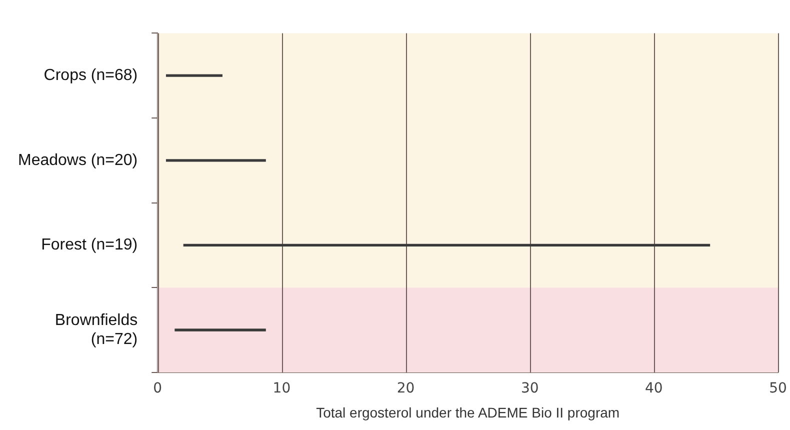 The height and width of the screenshot is (430, 790). What do you see at coordinates (89, 245) in the screenshot?
I see `y-tick-label: Forest (n=19)` at bounding box center [89, 245].